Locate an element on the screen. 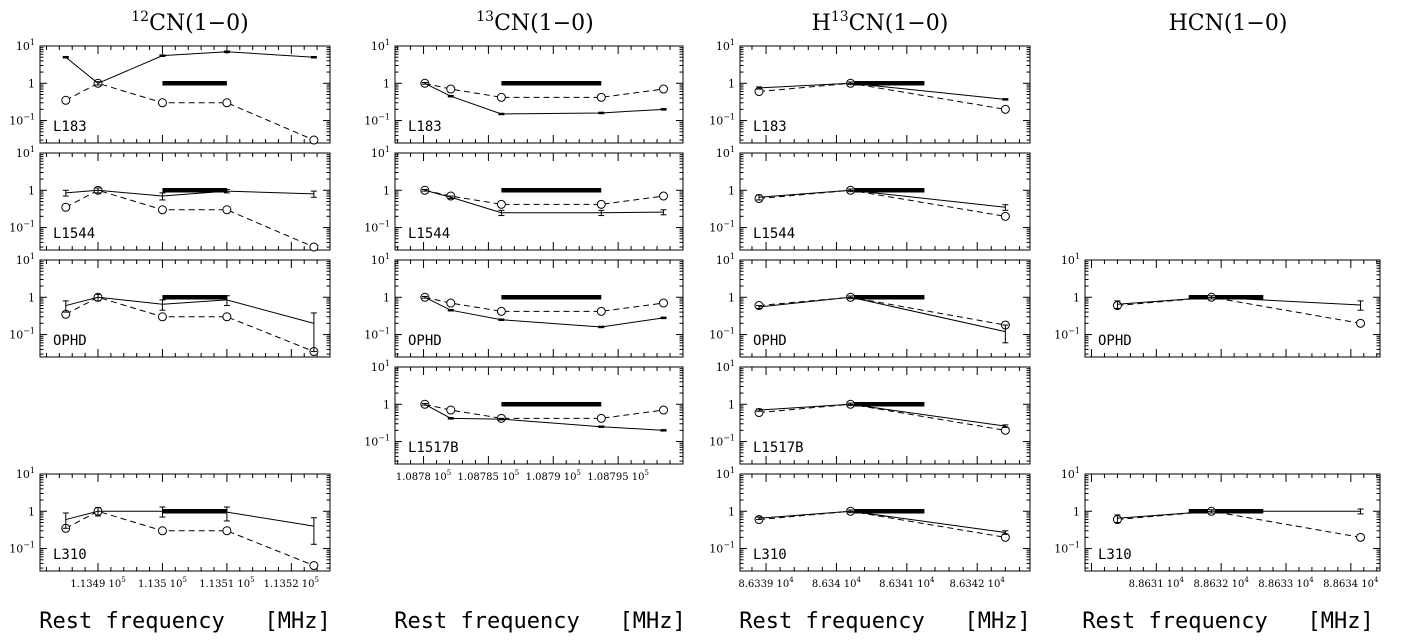 The image size is (1422, 640). column-title-12cn-main: CN(1−0) is located at coordinates (199, 23).